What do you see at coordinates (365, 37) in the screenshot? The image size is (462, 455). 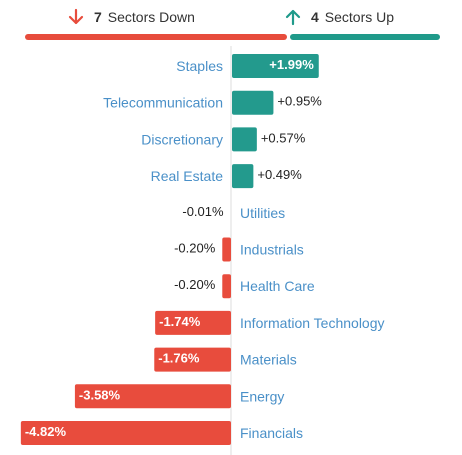 I see `sectors-up-ratio-bar` at bounding box center [365, 37].